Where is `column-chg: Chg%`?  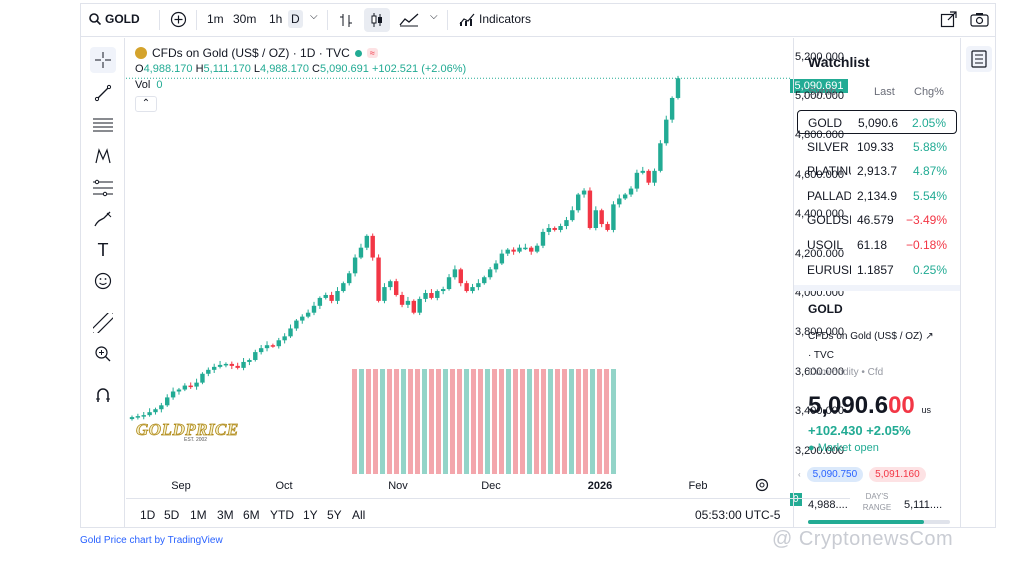
column-chg: Chg% is located at coordinates (929, 92).